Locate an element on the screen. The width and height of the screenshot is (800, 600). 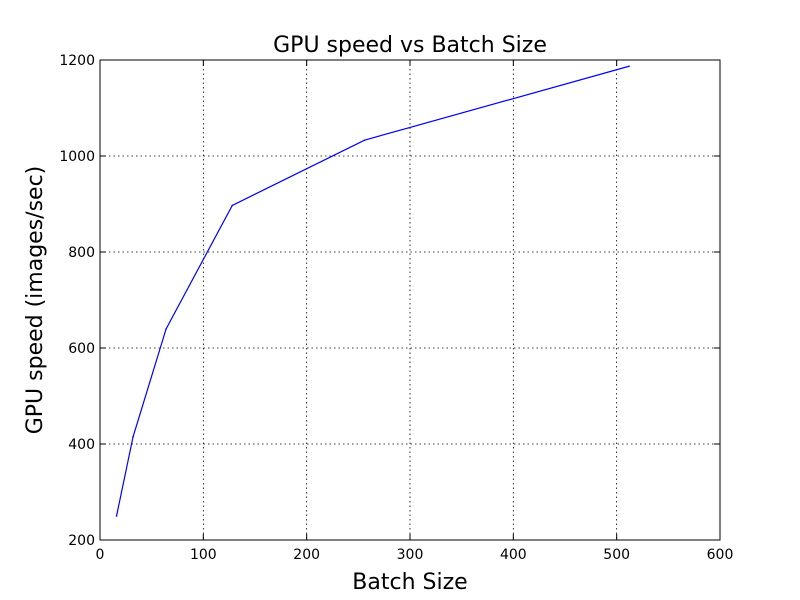
y-tick-label: 400 is located at coordinates (81, 445).